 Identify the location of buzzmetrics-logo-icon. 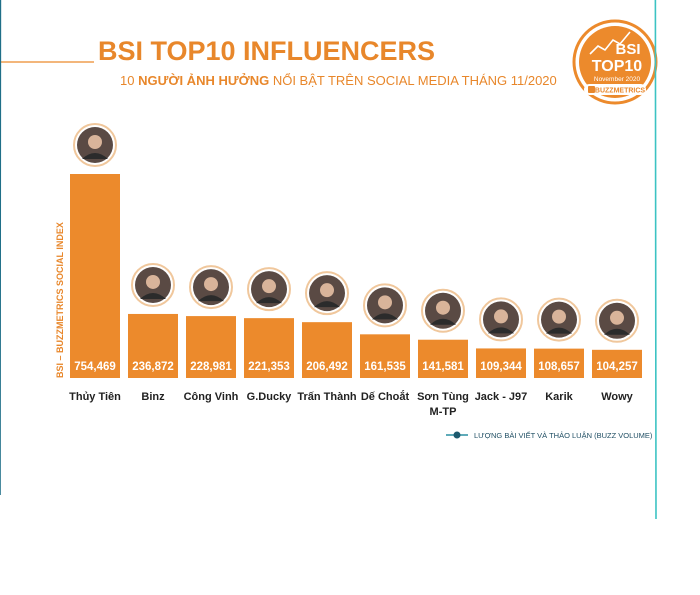
(591, 89).